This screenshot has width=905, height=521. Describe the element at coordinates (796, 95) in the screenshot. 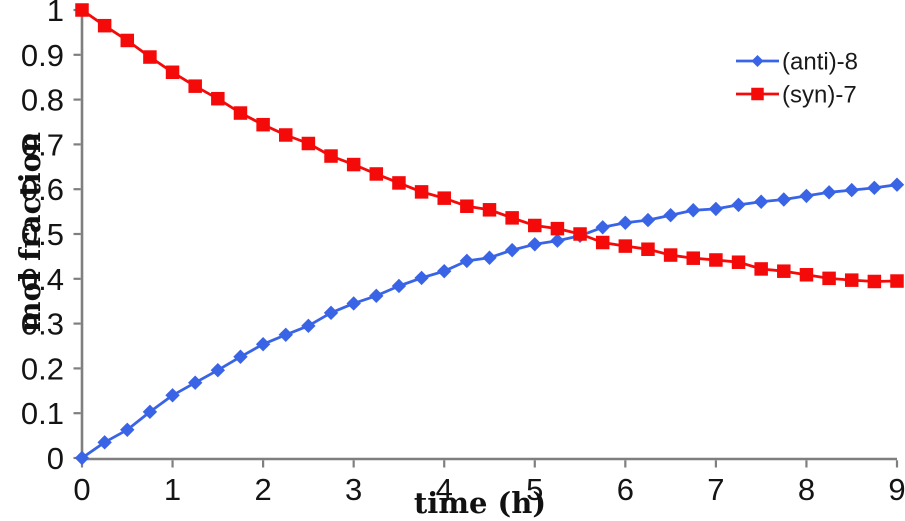

I see `legend-item-syn-7: (syn)-7` at that location.